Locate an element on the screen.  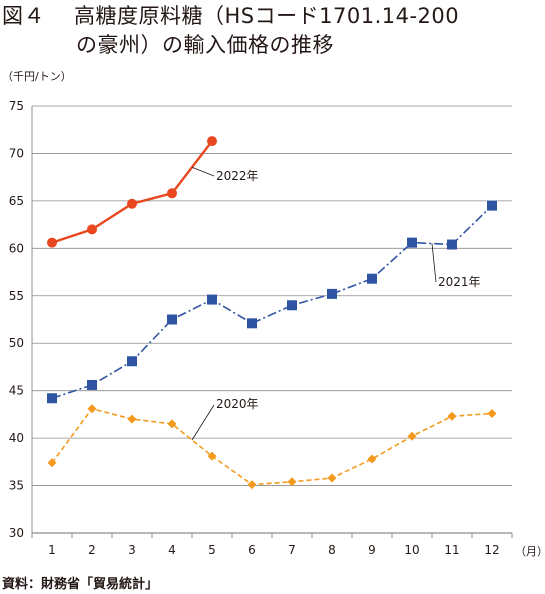
title-line-1: 高糖度原料糖（HSコード1701.14-200 is located at coordinates (267, 16).